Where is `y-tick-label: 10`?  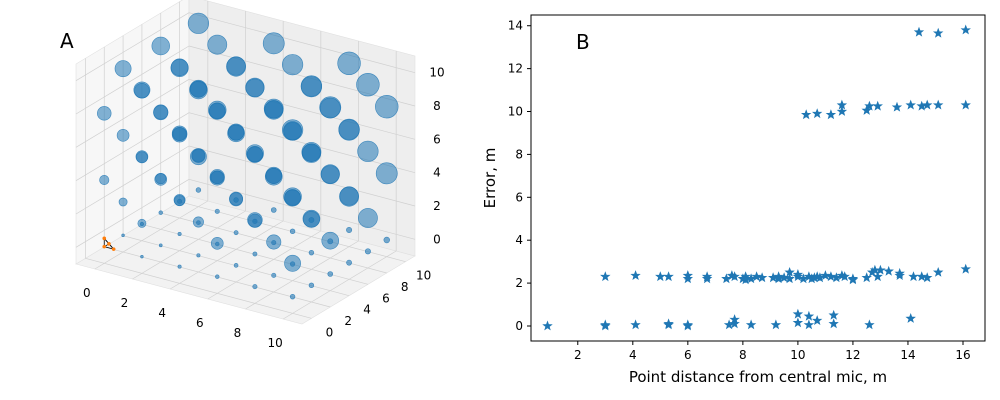 y-tick-label: 10 is located at coordinates (515, 112).